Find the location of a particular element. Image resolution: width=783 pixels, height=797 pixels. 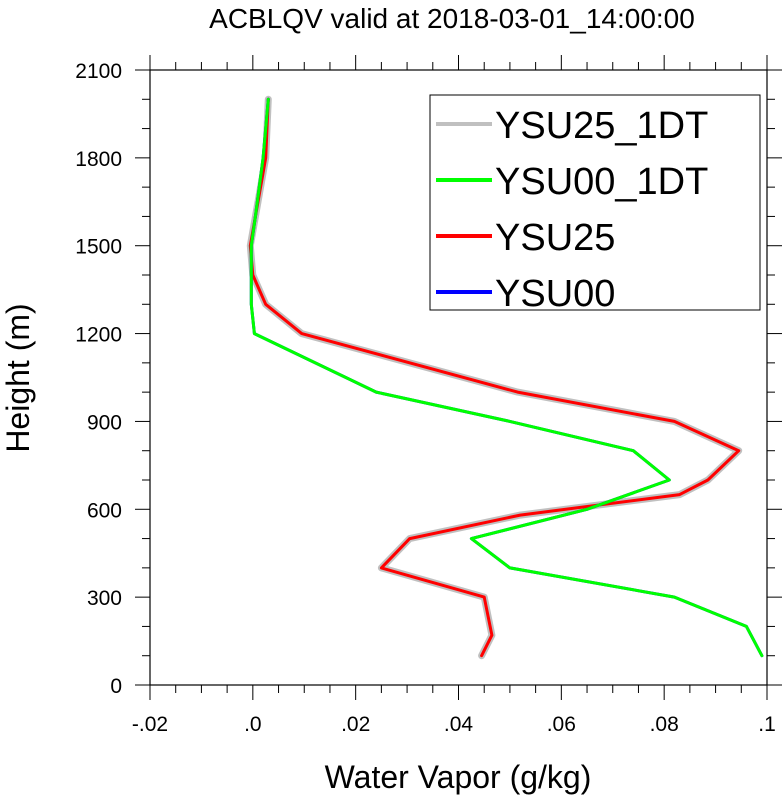

legend-box is located at coordinates (595, 202).